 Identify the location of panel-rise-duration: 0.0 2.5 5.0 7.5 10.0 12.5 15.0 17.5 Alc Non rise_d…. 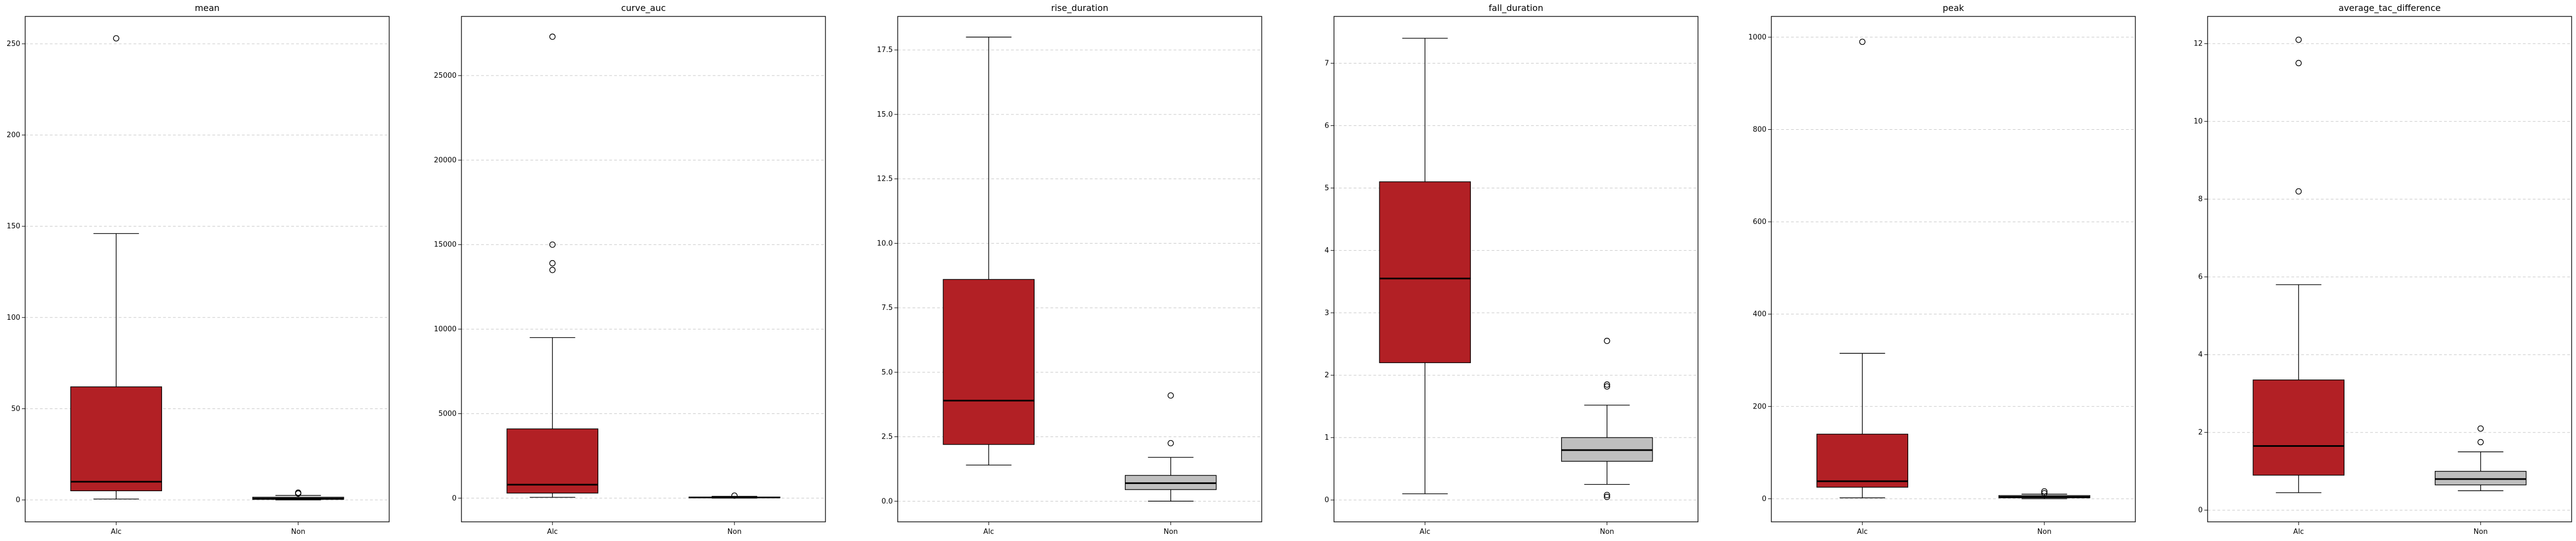
(1070, 269).